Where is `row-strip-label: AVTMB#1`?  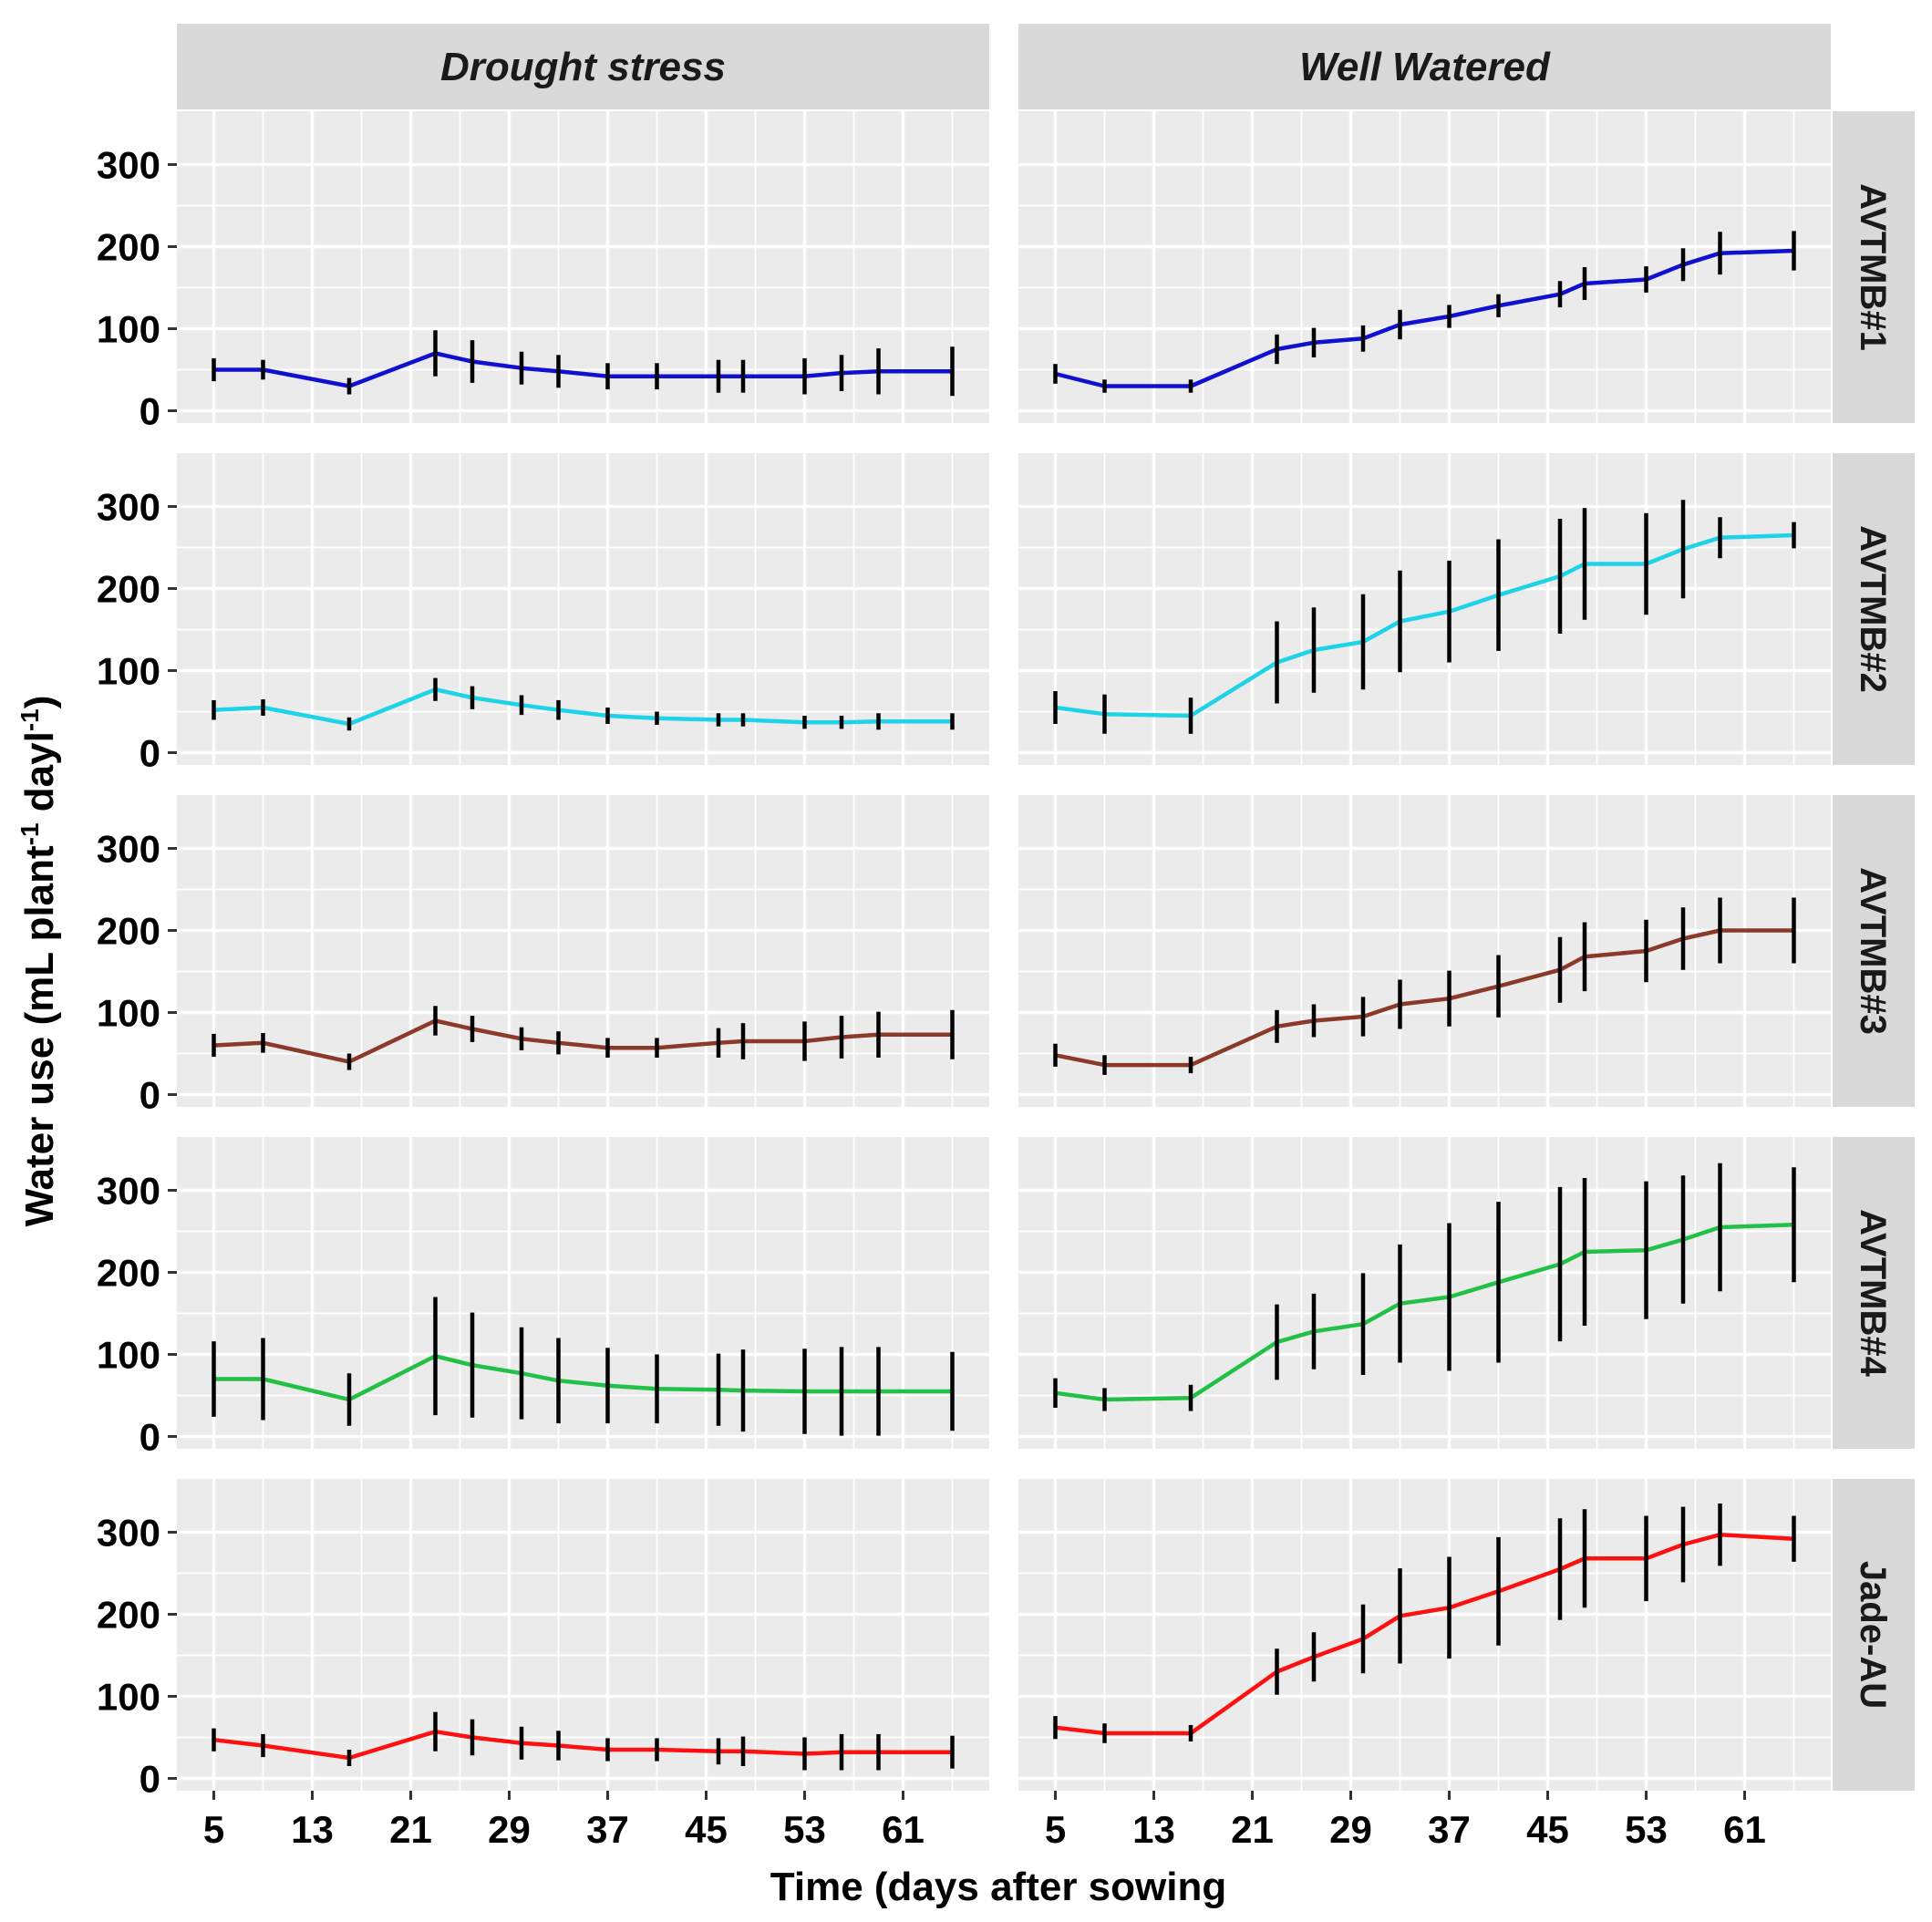
row-strip-label: AVTMB#1 is located at coordinates (1873, 267).